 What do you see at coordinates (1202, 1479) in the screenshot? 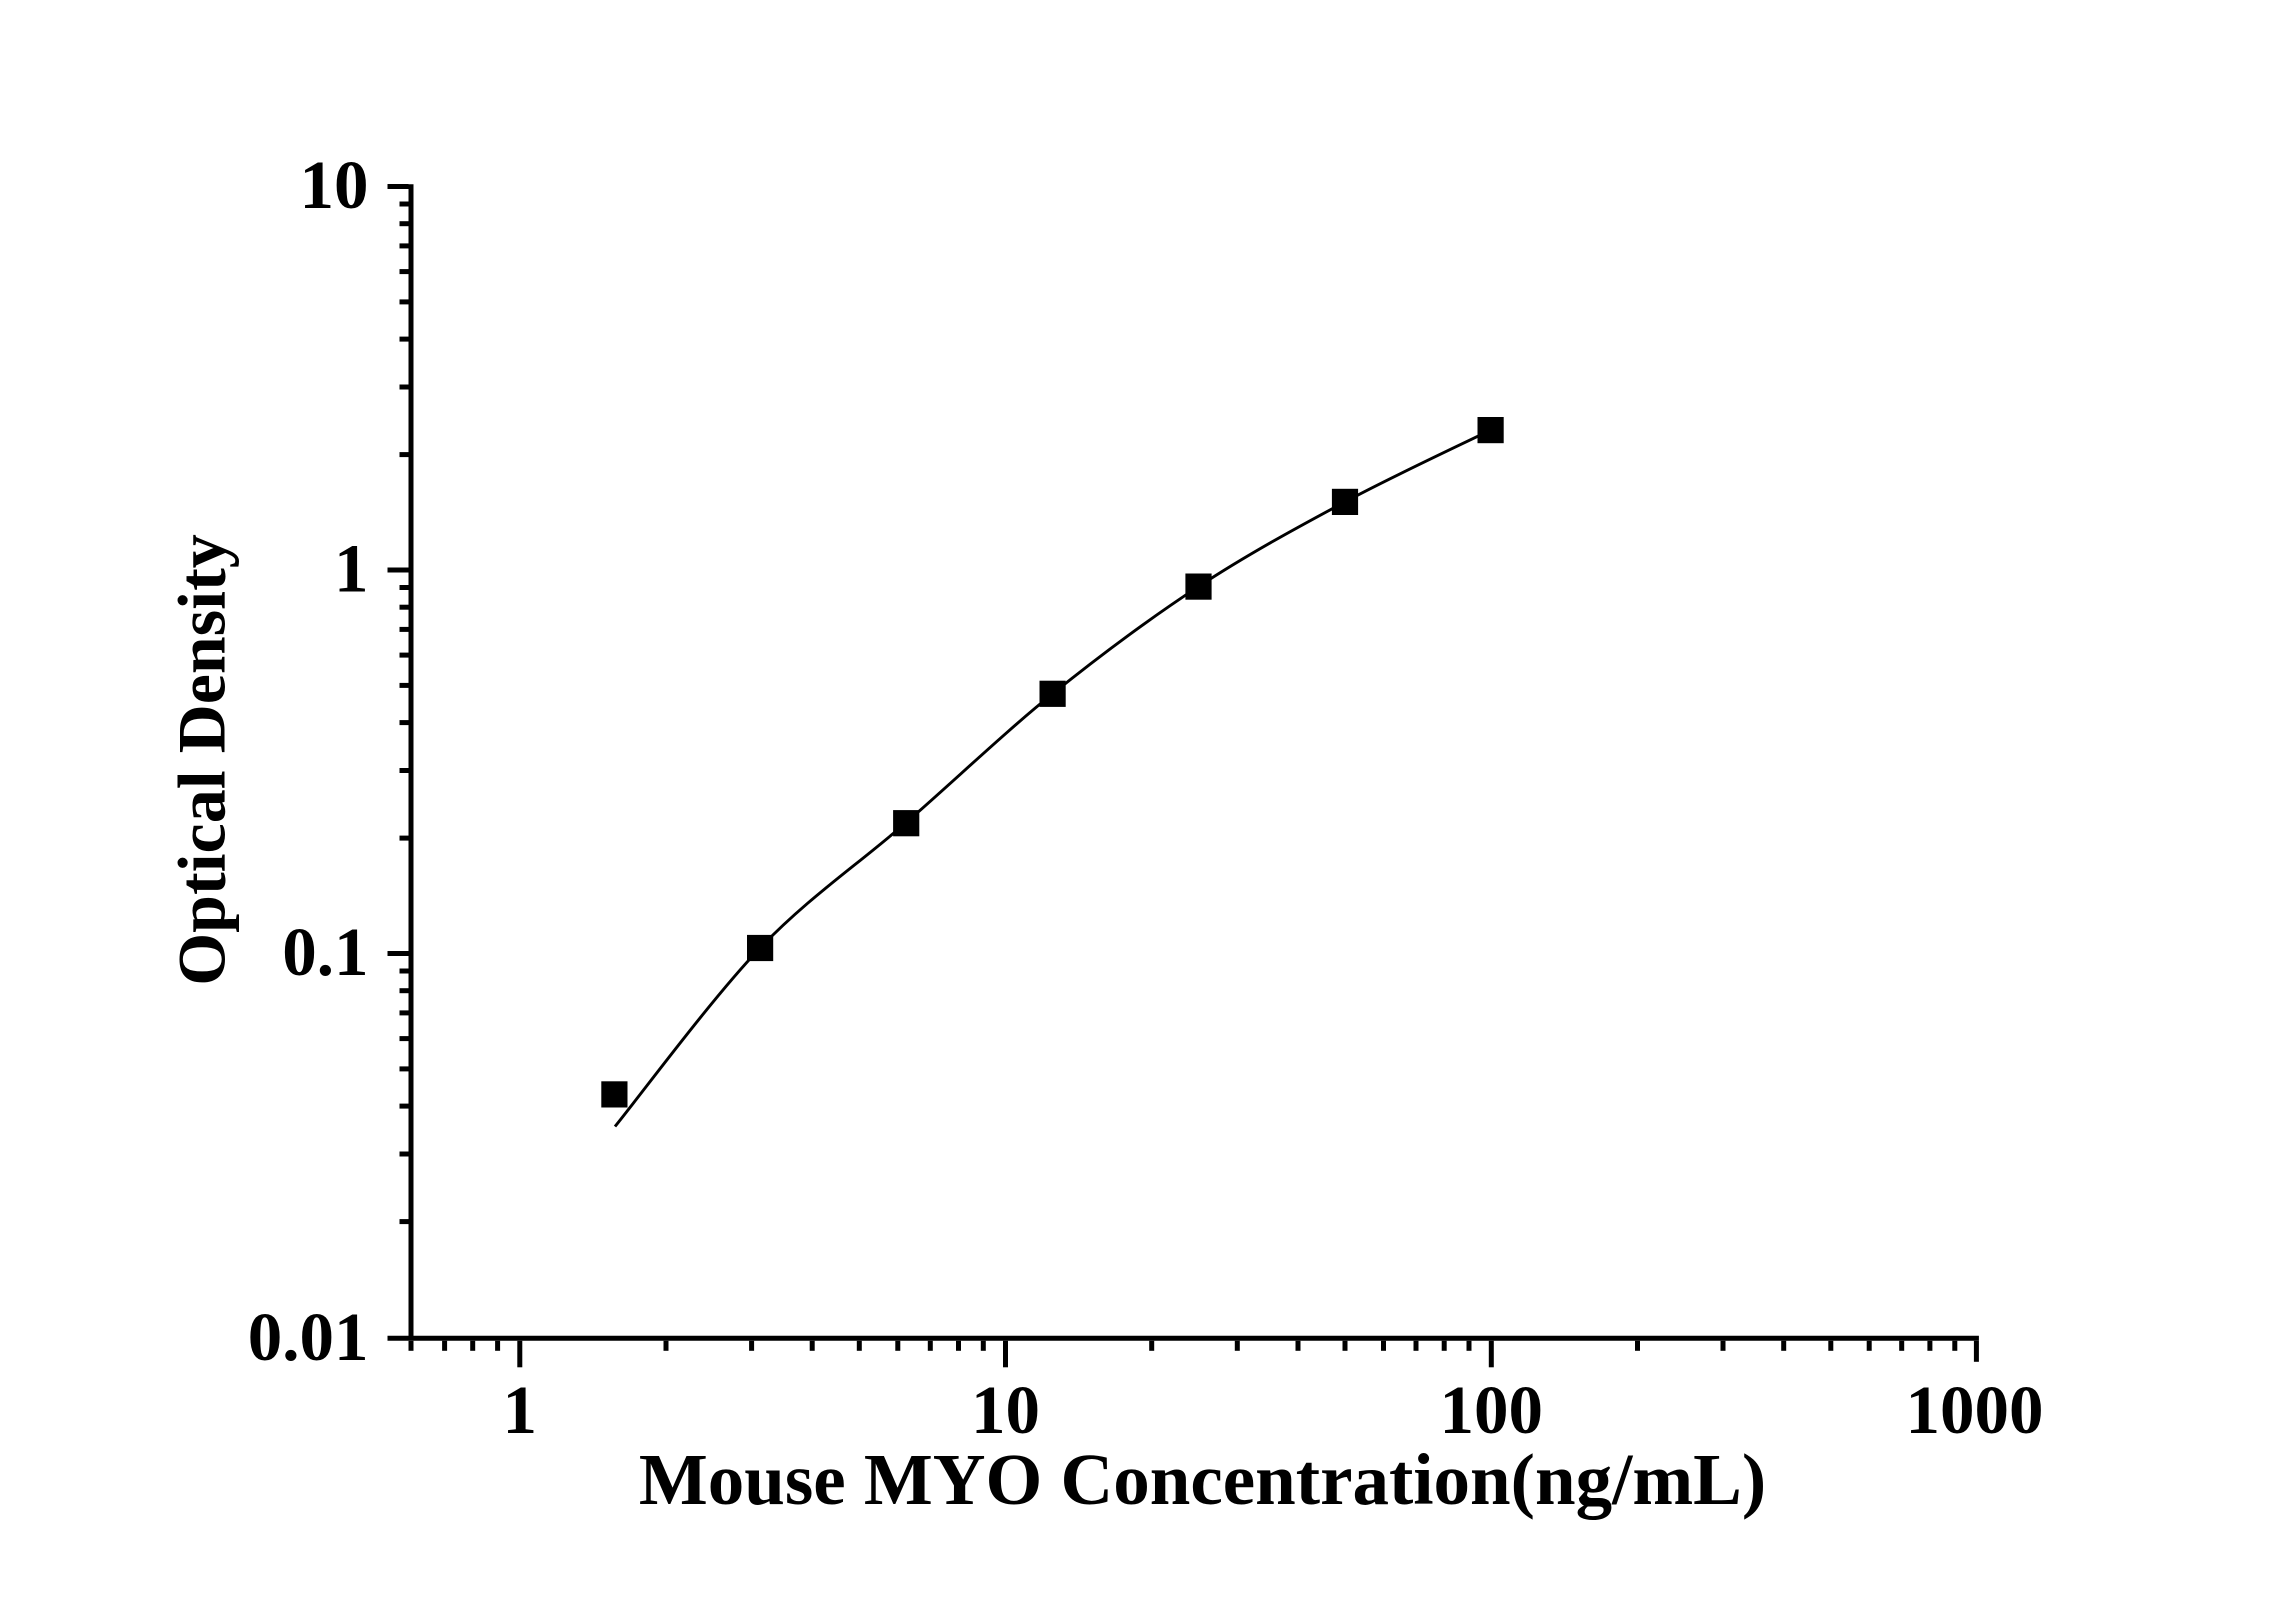
I see `svg-text: Mouse MYO Concentration(ng/mL)` at bounding box center [1202, 1479].